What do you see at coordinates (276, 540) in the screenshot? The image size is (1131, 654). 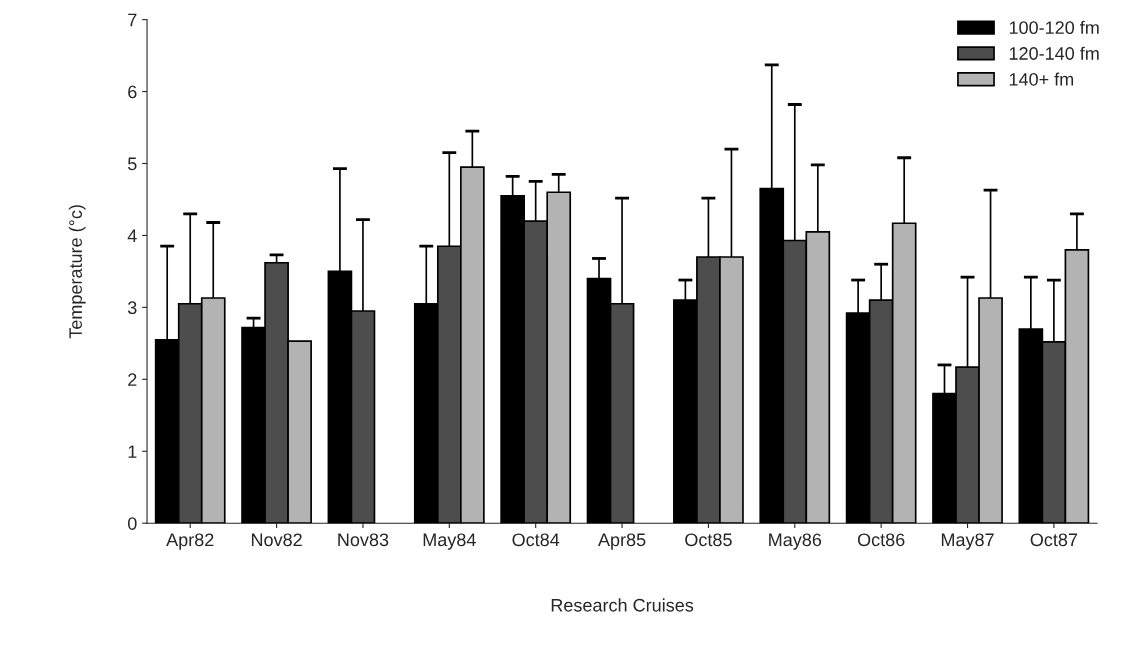 I see `x-tick-label: Nov82` at bounding box center [276, 540].